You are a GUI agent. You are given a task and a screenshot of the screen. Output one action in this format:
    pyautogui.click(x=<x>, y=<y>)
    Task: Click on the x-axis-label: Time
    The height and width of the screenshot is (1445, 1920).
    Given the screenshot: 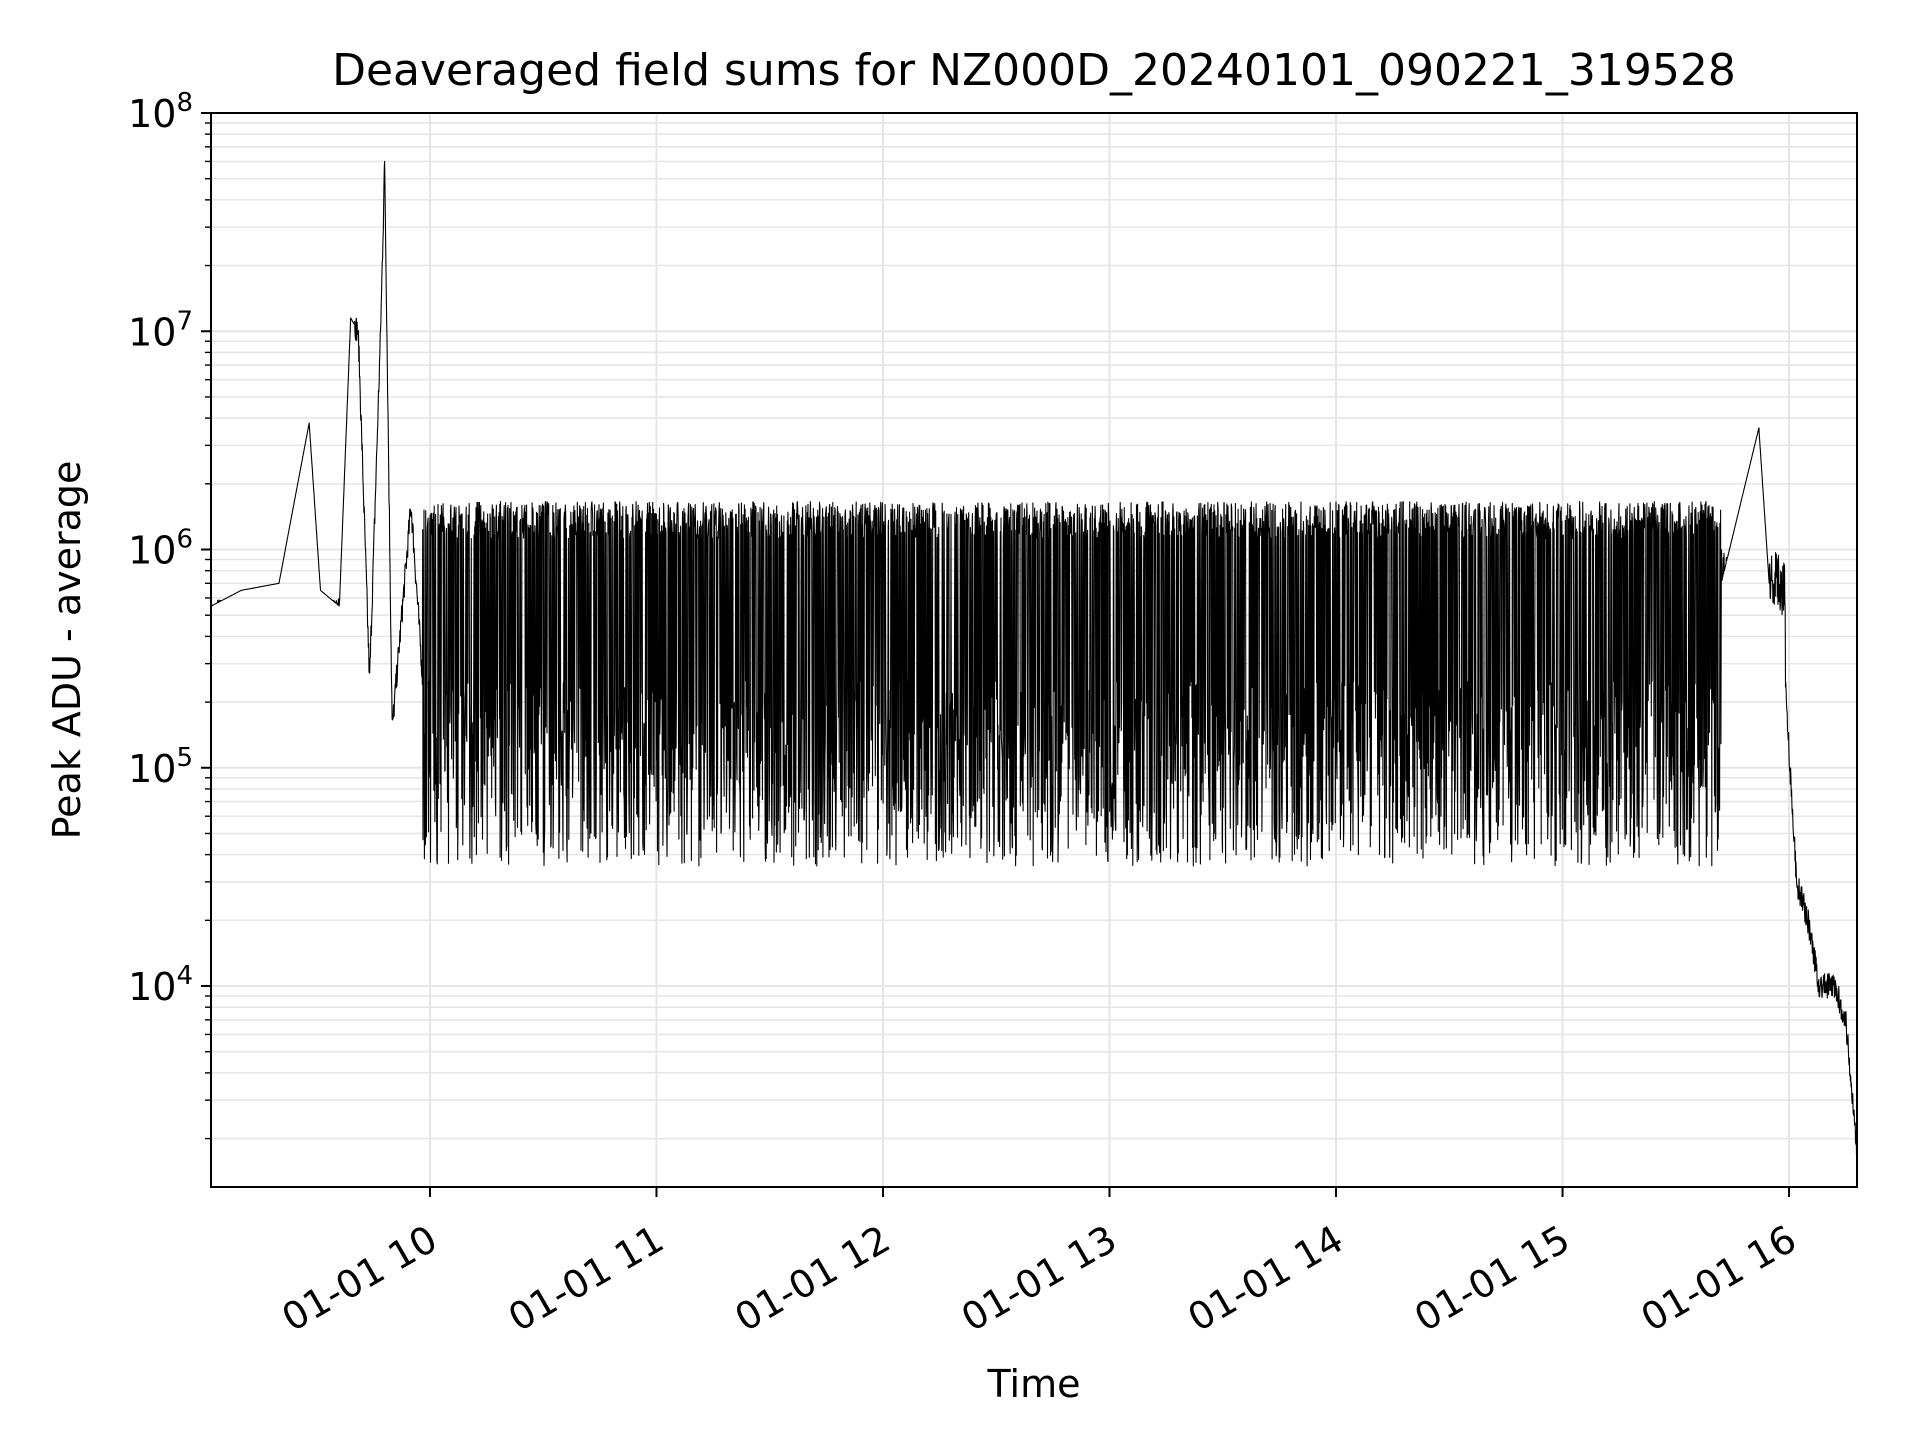 What is the action you would take?
    pyautogui.click(x=1034, y=1384)
    